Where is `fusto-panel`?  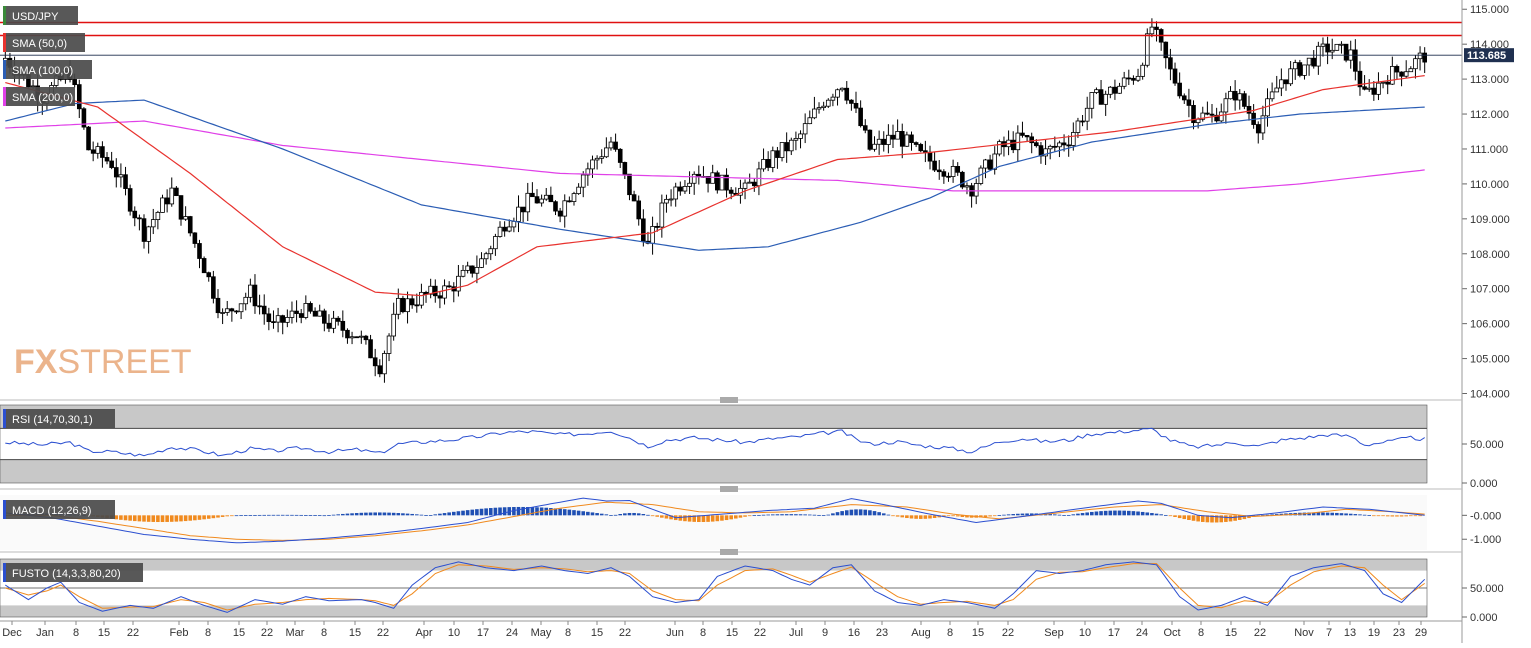
fusto-panel is located at coordinates (714, 588).